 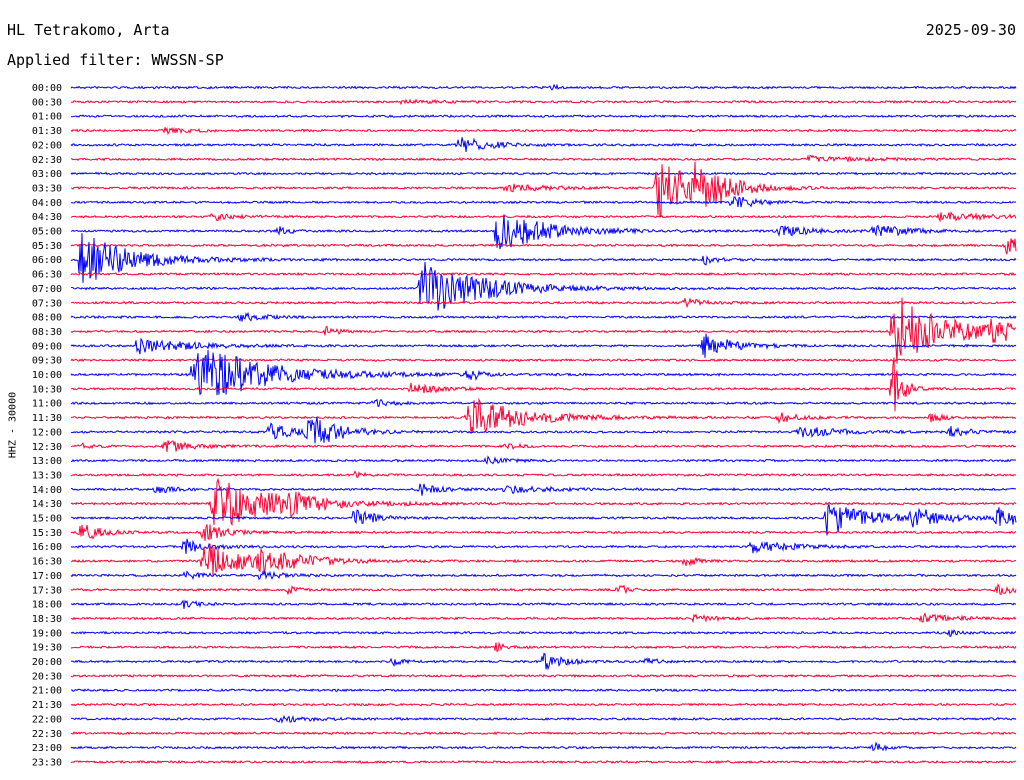 What do you see at coordinates (47, 102) in the screenshot?
I see `time-tick-label: 00:30` at bounding box center [47, 102].